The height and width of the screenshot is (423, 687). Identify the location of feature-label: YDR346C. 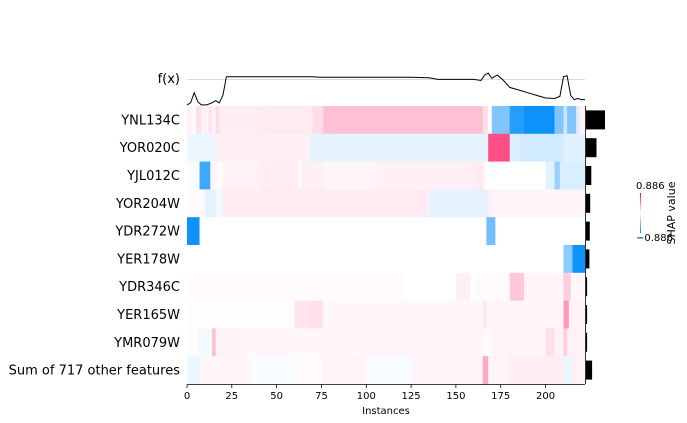
(149, 287).